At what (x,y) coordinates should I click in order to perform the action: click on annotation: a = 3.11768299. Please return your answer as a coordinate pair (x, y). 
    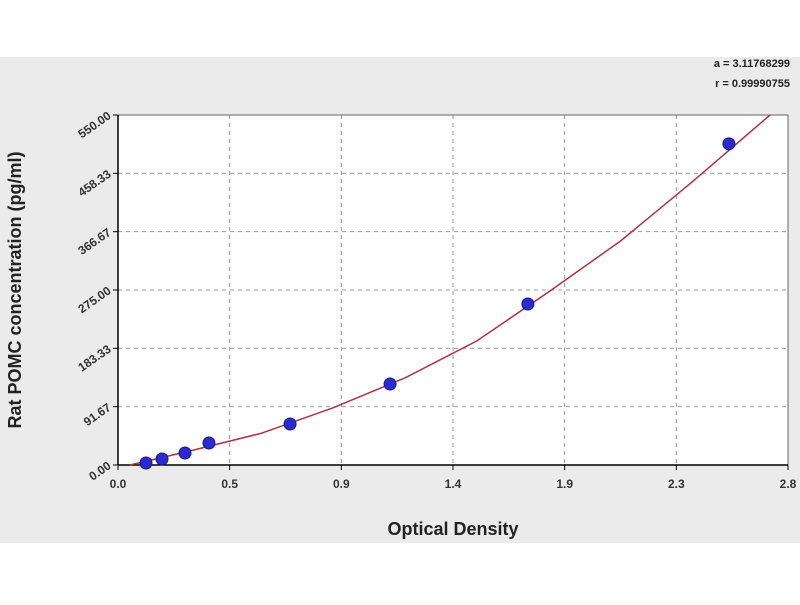
    Looking at the image, I should click on (752, 64).